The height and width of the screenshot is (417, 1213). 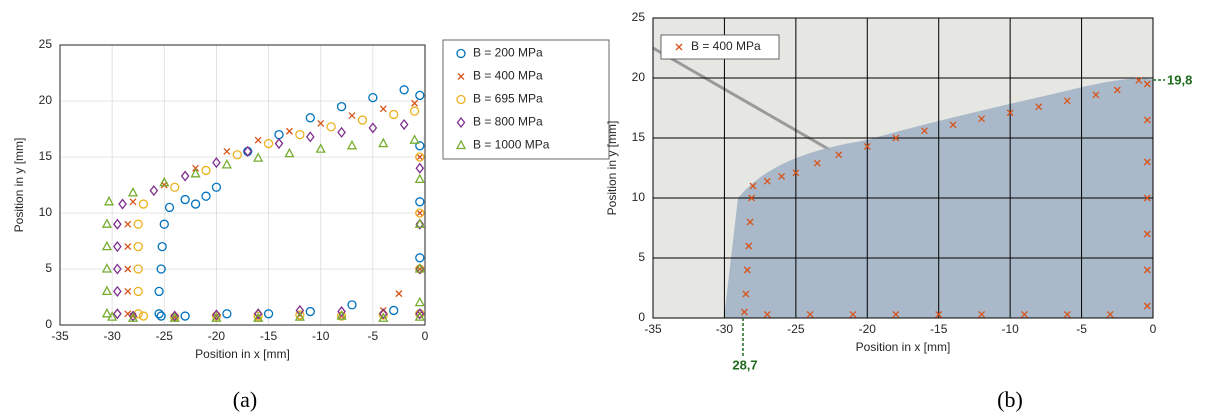 What do you see at coordinates (741, 99) in the screenshot?
I see `photo-rod` at bounding box center [741, 99].